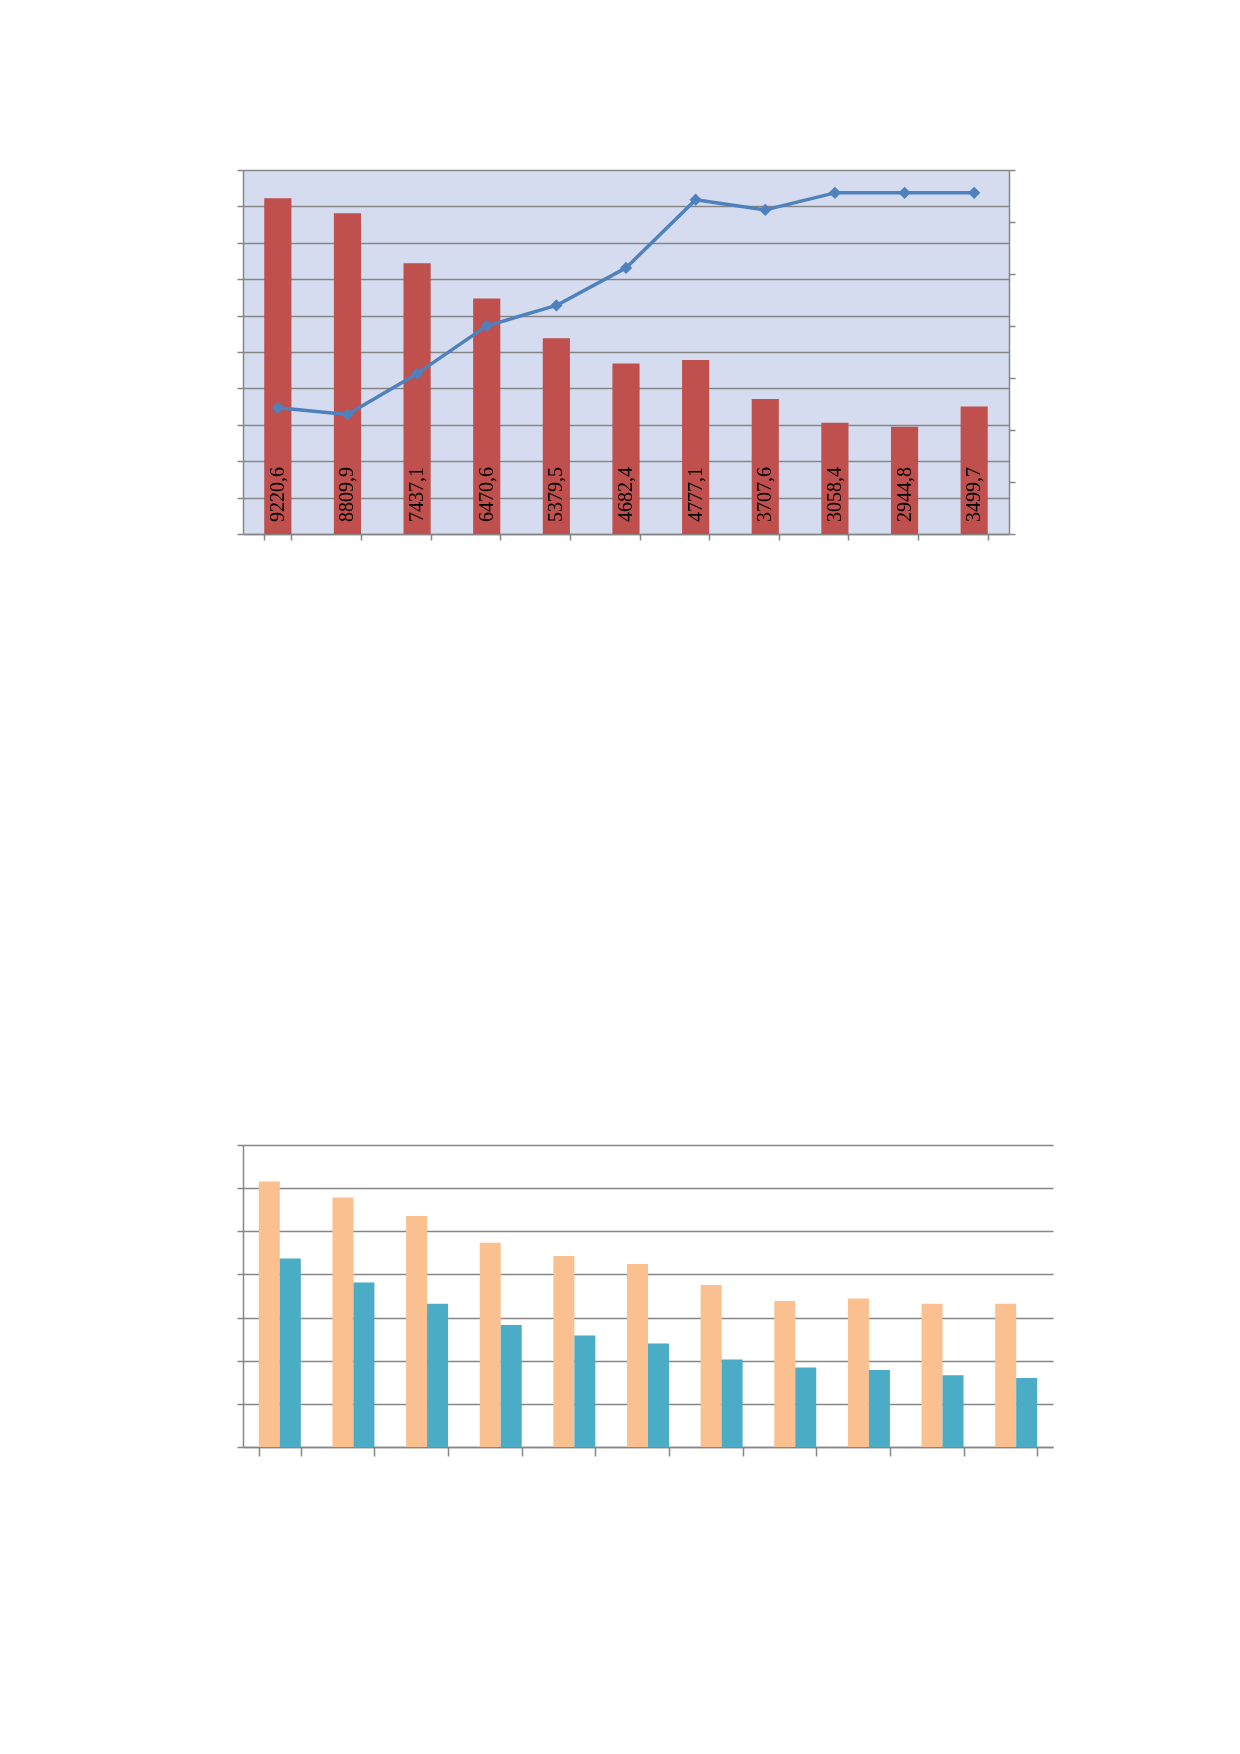  Describe the element at coordinates (903, 494) in the screenshot. I see `data-label: 2944,8` at that location.